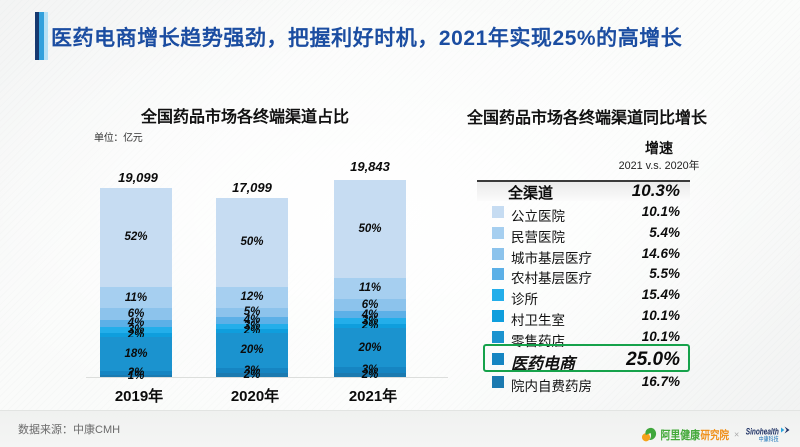  What do you see at coordinates (681, 435) in the screenshot?
I see `svg-text: 阿里健康` at bounding box center [681, 435].